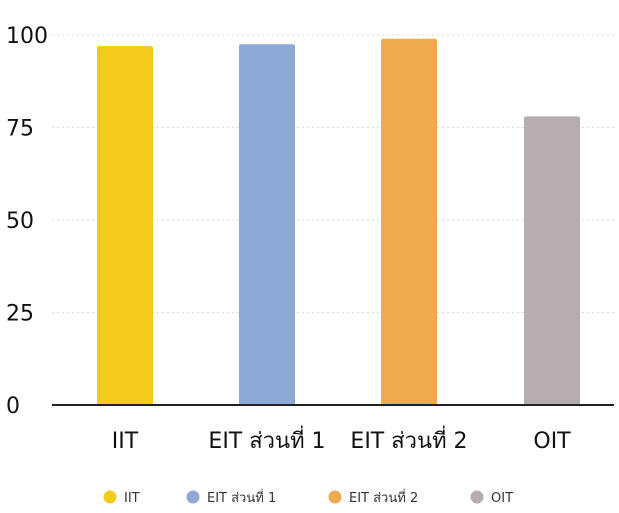  Describe the element at coordinates (502, 498) in the screenshot. I see `legend-label: OIT` at that location.